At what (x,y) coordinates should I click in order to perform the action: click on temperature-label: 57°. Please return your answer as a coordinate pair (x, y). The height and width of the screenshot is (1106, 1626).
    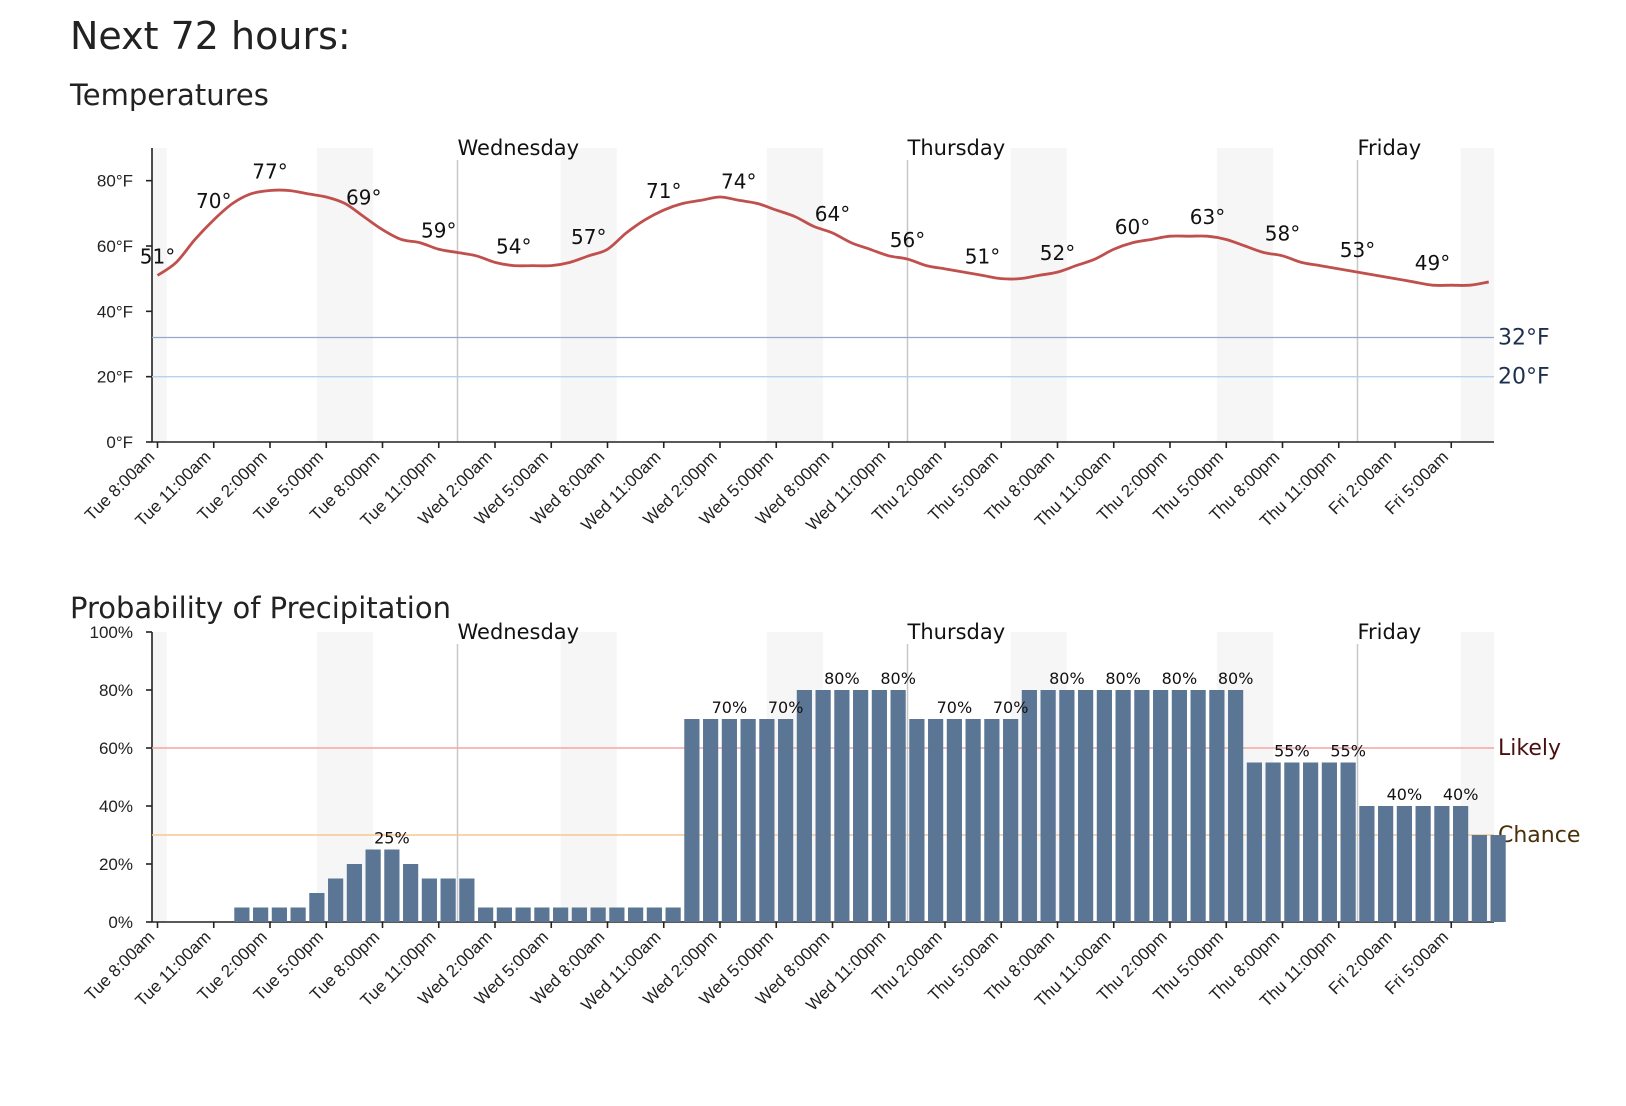
    Looking at the image, I should click on (588, 237).